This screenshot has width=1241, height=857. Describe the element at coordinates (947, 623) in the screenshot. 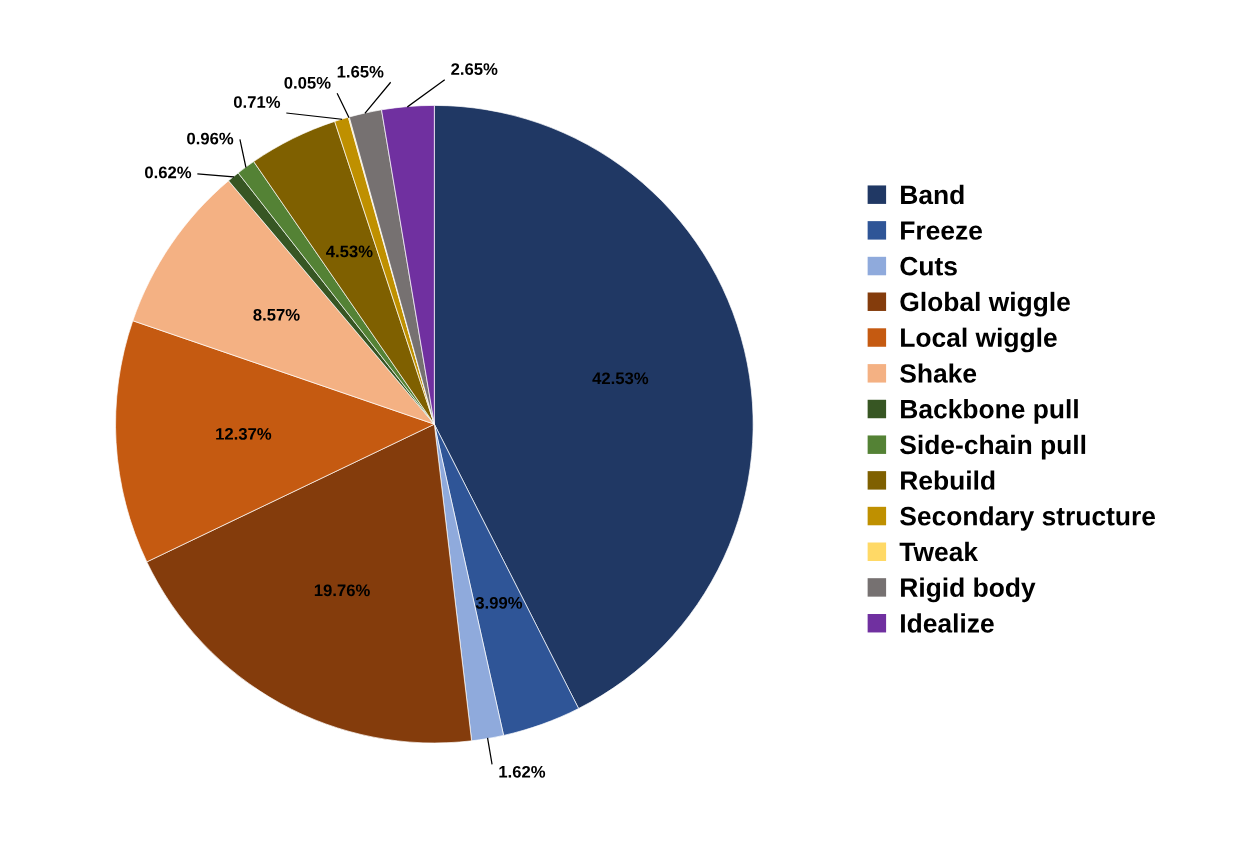

I see `legend-label: Idealize` at that location.